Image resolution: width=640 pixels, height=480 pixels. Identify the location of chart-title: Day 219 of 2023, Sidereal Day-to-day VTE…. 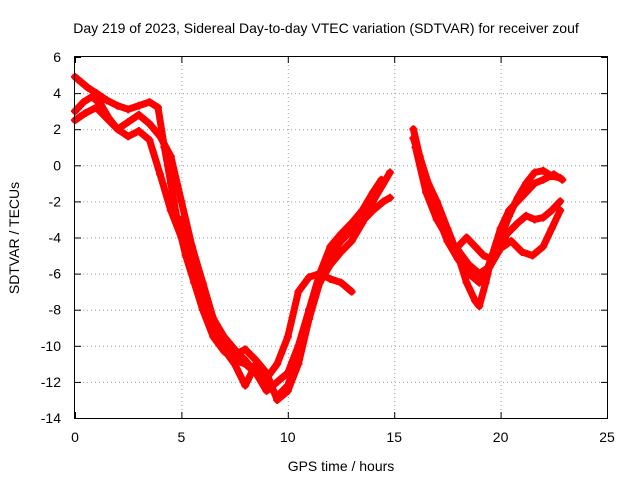
(326, 28).